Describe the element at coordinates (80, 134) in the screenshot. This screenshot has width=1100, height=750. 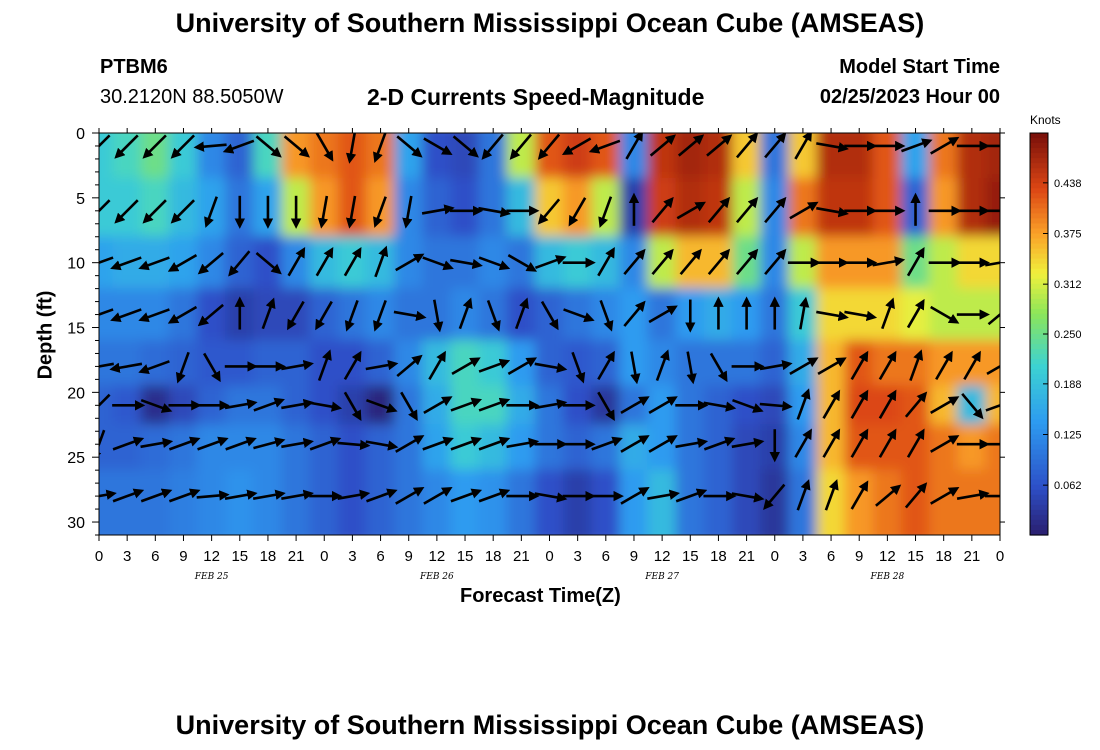
I see `y-tick-label: 0` at that location.